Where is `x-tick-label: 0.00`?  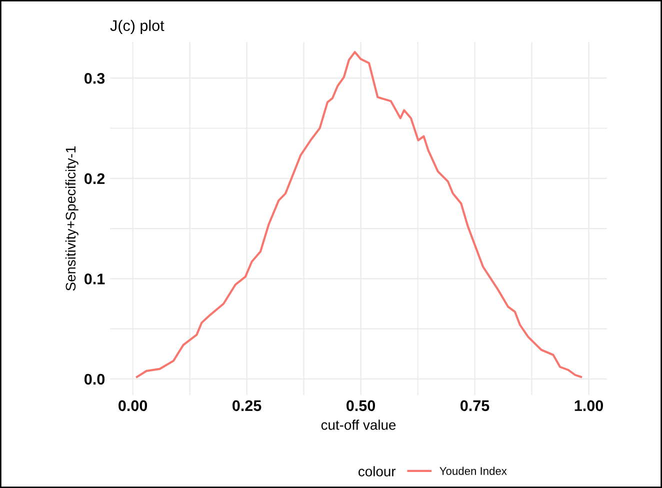 x-tick-label: 0.00 is located at coordinates (133, 406).